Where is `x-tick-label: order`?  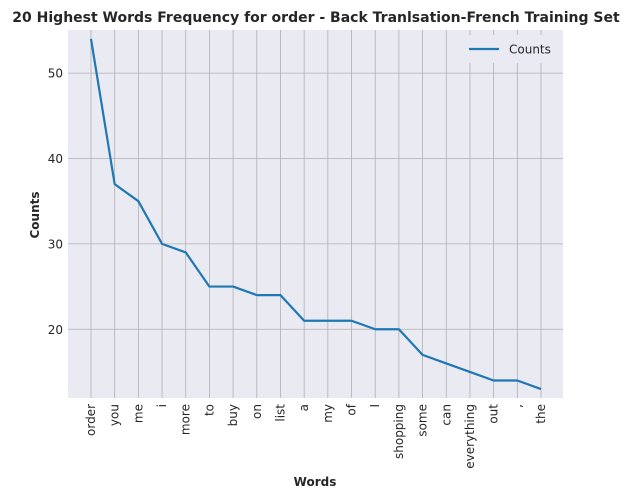 x-tick-label: order is located at coordinates (91, 420).